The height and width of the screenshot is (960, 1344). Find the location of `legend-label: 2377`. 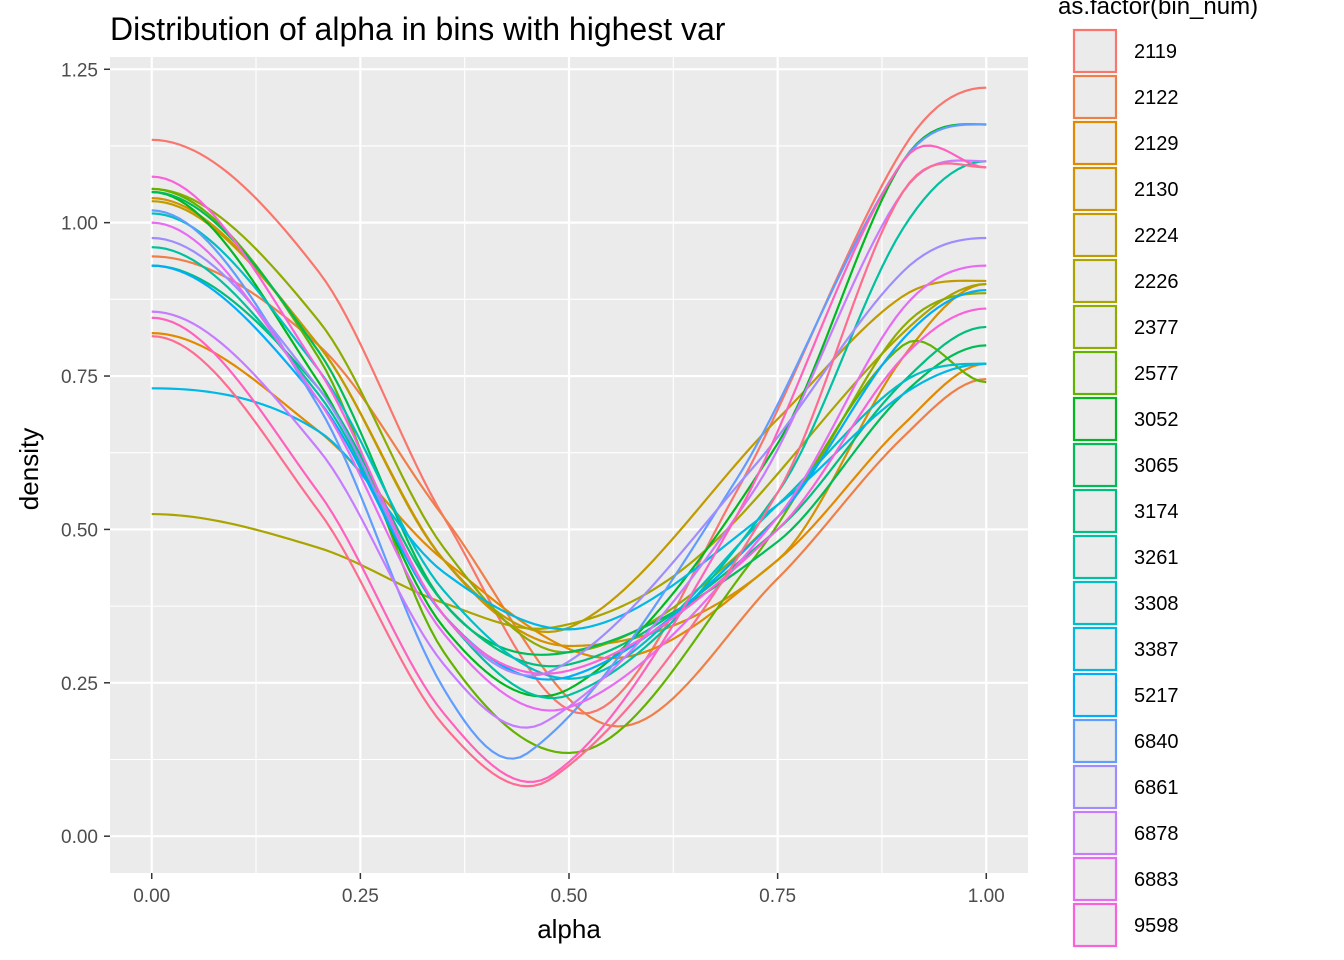

legend-label: 2377 is located at coordinates (1156, 328).